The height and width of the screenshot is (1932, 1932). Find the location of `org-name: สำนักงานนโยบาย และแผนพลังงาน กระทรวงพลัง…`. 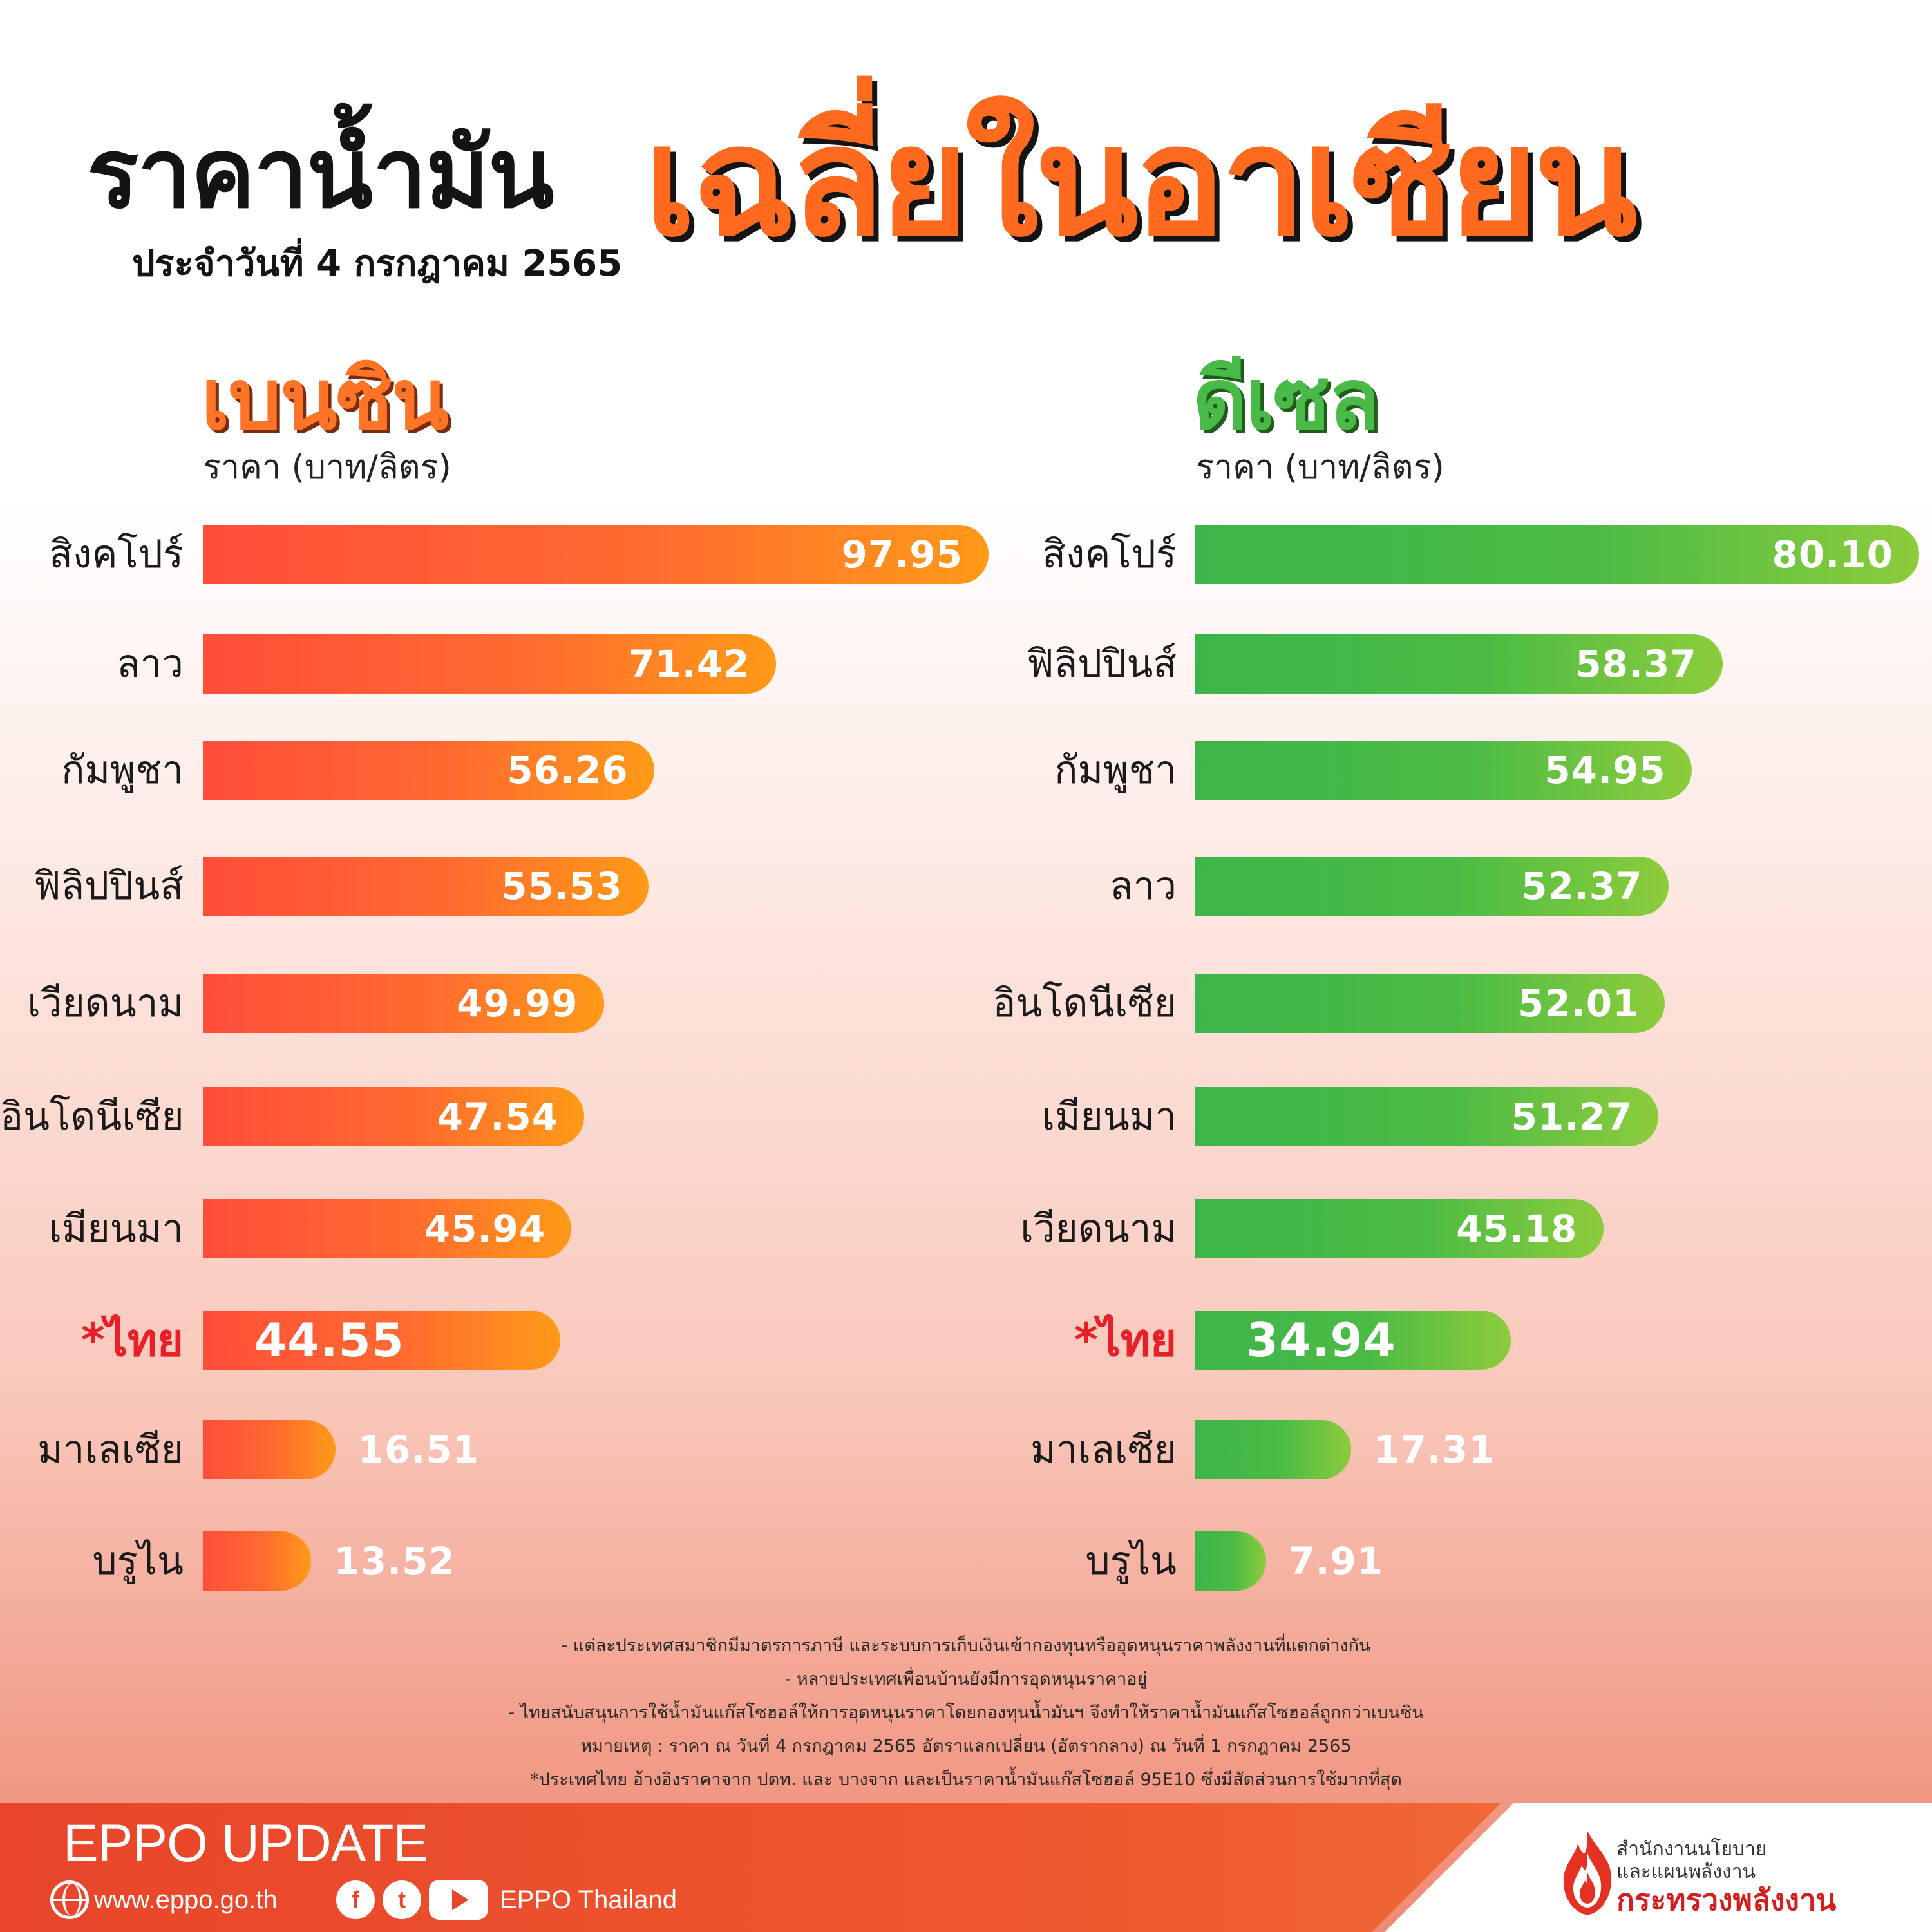

org-name: สำนักงานนโยบาย และแผนพลังงาน กระทรวงพลัง… is located at coordinates (1727, 1878).